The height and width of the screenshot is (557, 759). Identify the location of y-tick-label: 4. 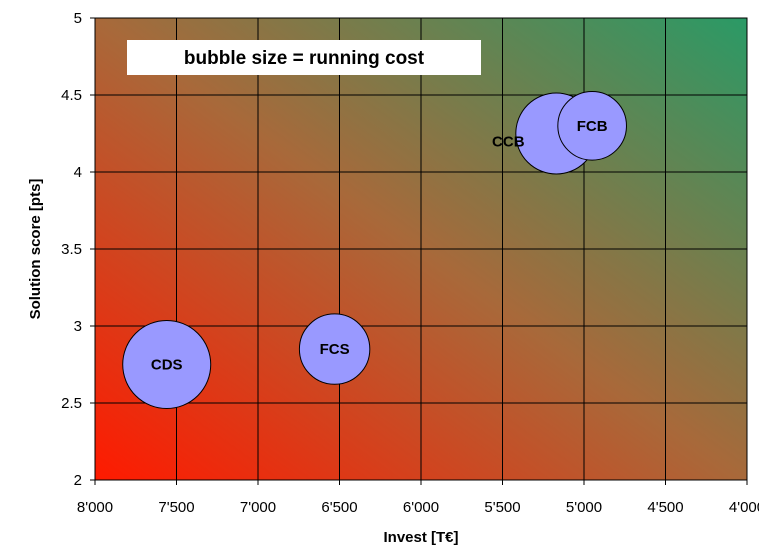
(78, 172).